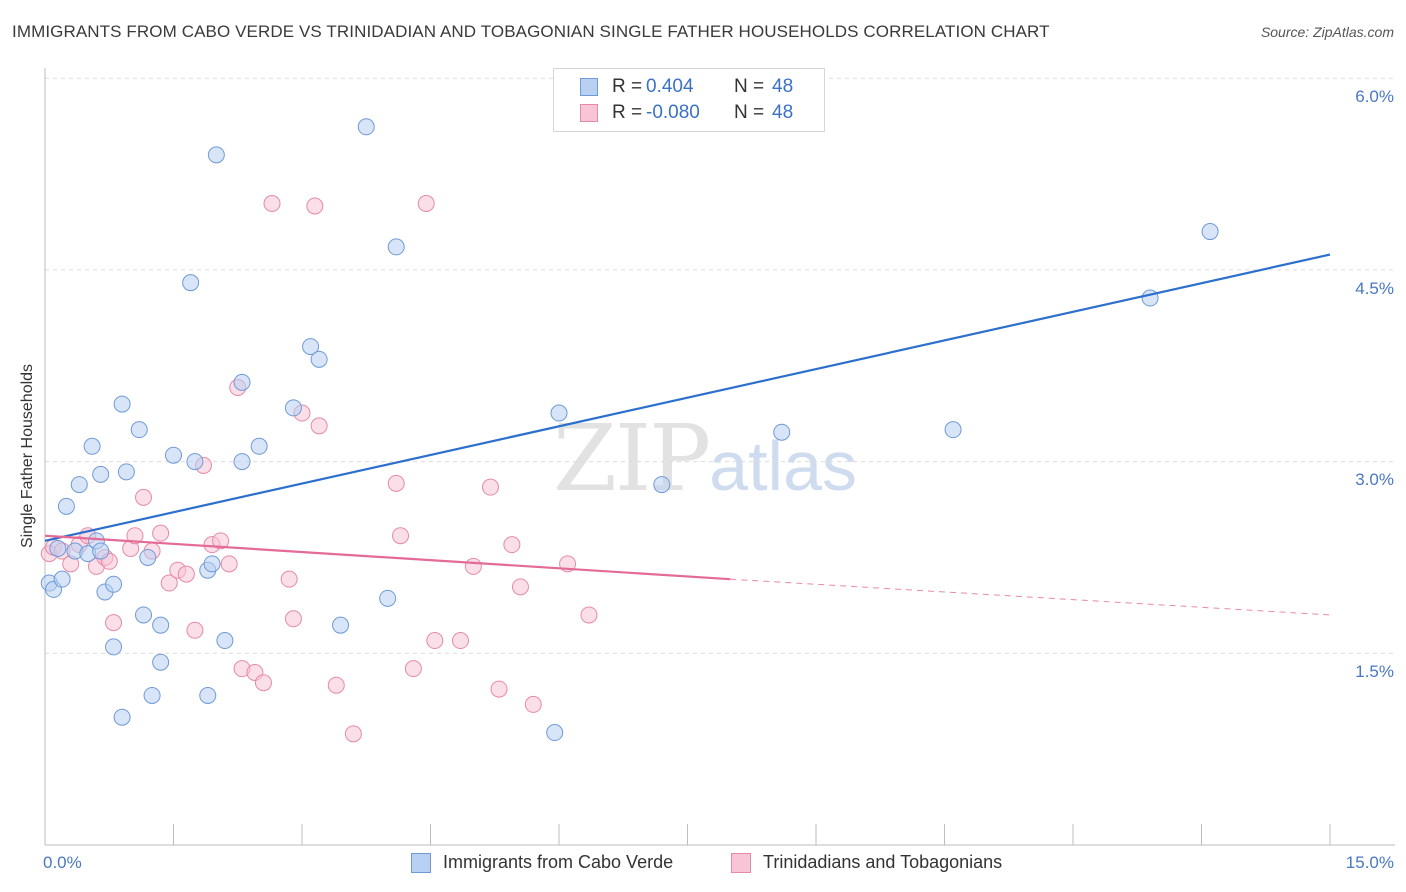 The image size is (1406, 892). What do you see at coordinates (705, 458) in the screenshot?
I see `watermark: ZIPatlas` at bounding box center [705, 458].